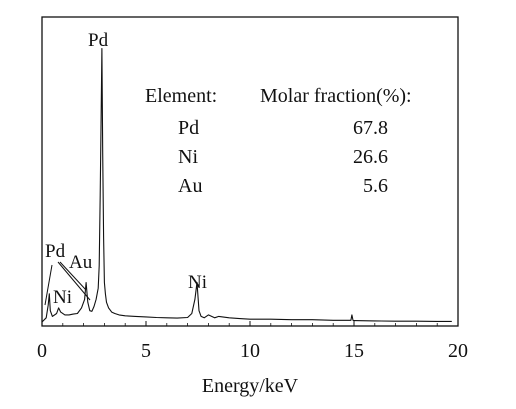 The width and height of the screenshot is (516, 409). I want to click on leader-line-ni, so click(74, 281).